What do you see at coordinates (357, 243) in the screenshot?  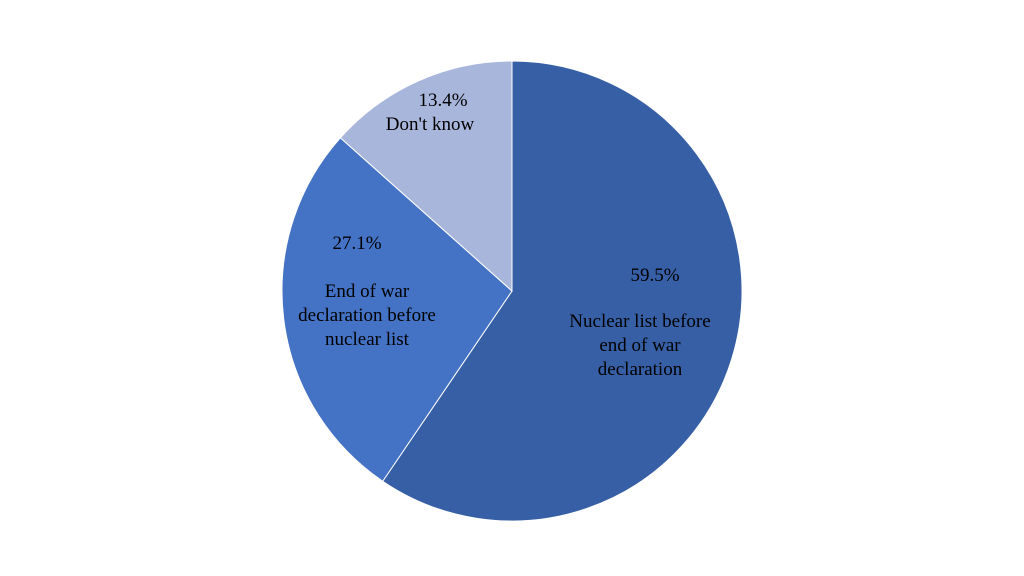 I see `value-label: 27.1%` at bounding box center [357, 243].